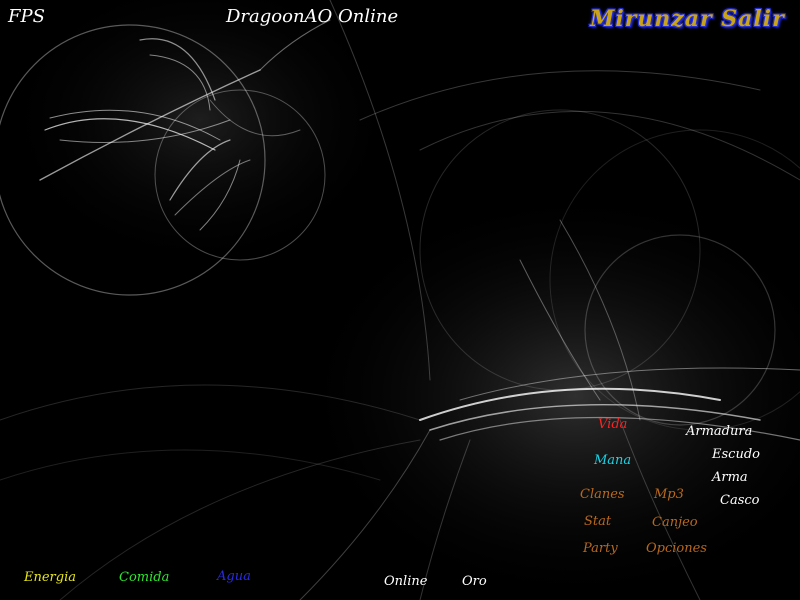  Describe the element at coordinates (740, 500) in the screenshot. I see `stat-casco-label: Casco` at that location.